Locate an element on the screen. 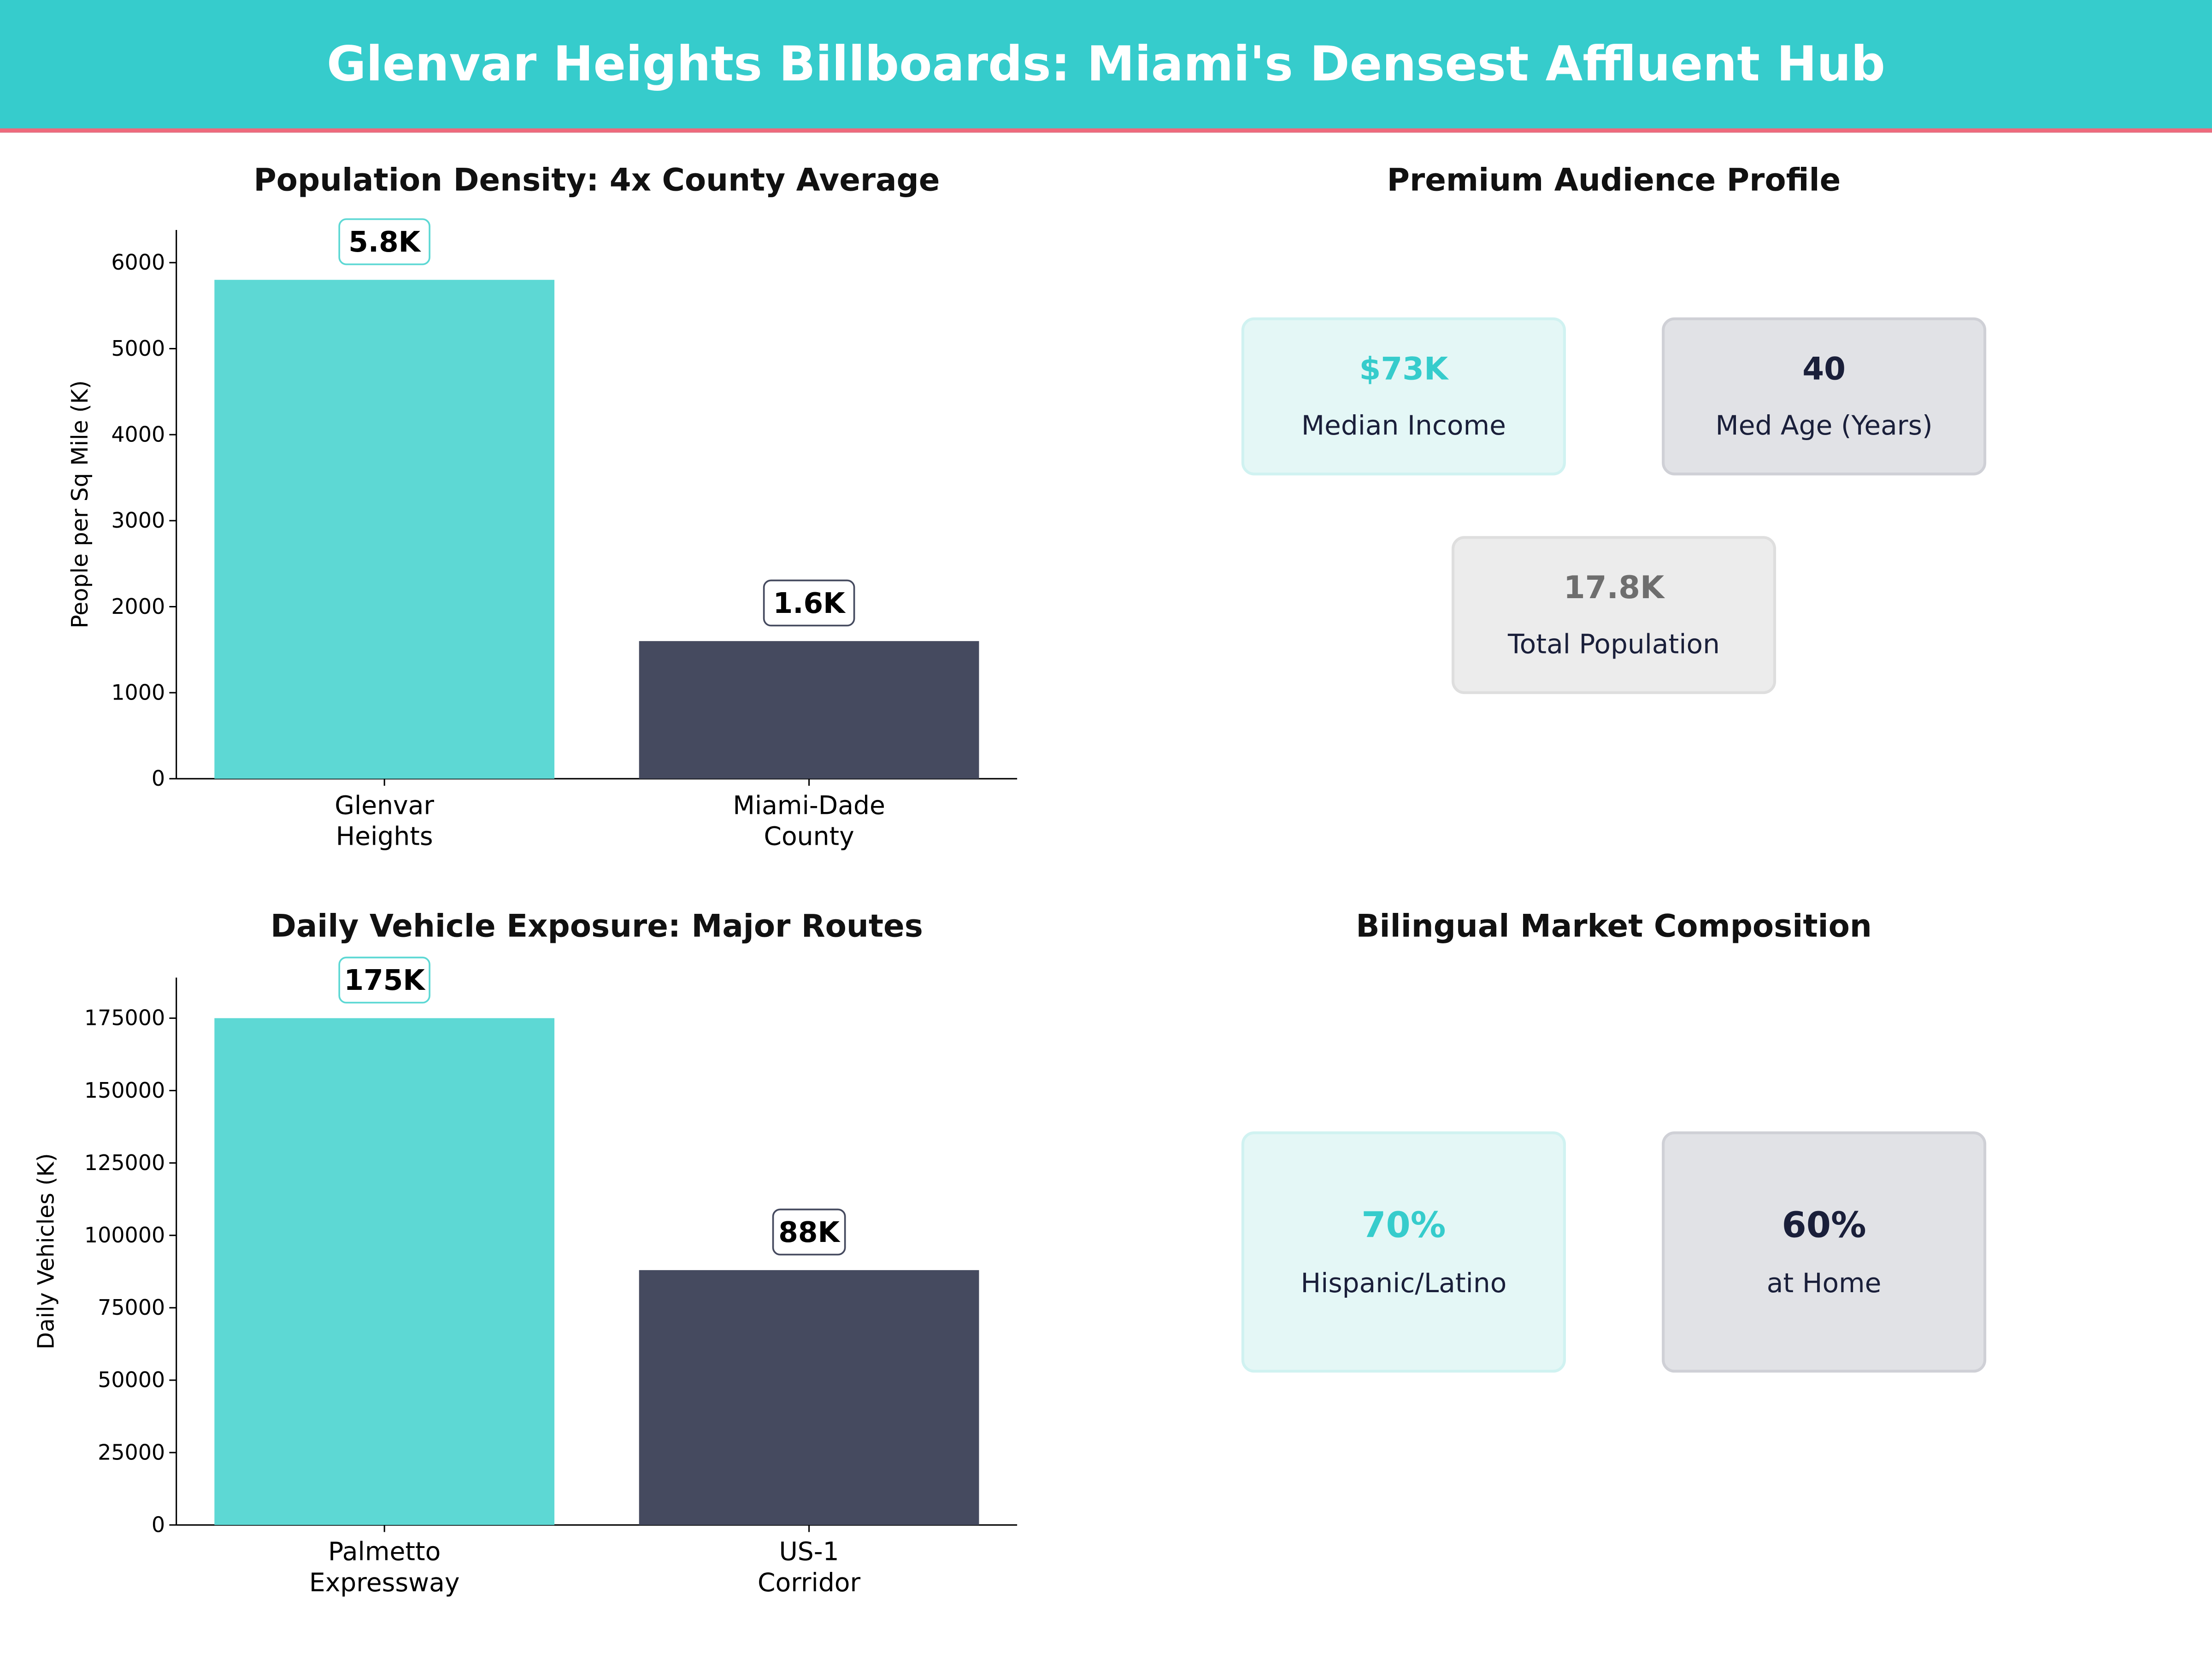  median-age-value: 40 is located at coordinates (1824, 370).